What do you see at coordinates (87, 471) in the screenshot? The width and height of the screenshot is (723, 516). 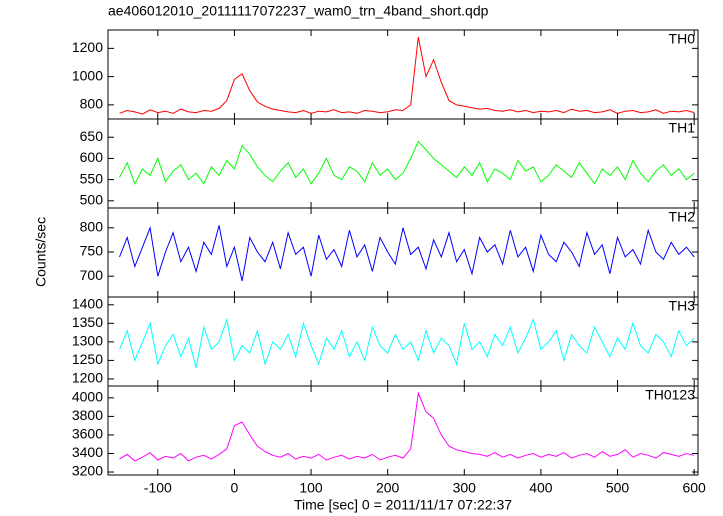 I see `y-tick-label: 3200` at bounding box center [87, 471].